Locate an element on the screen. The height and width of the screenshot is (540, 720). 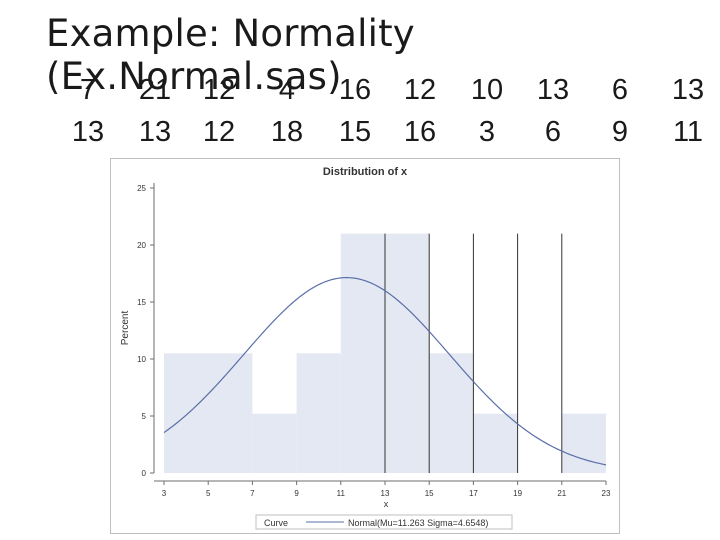
x-tick-label: 11 is located at coordinates (341, 493).